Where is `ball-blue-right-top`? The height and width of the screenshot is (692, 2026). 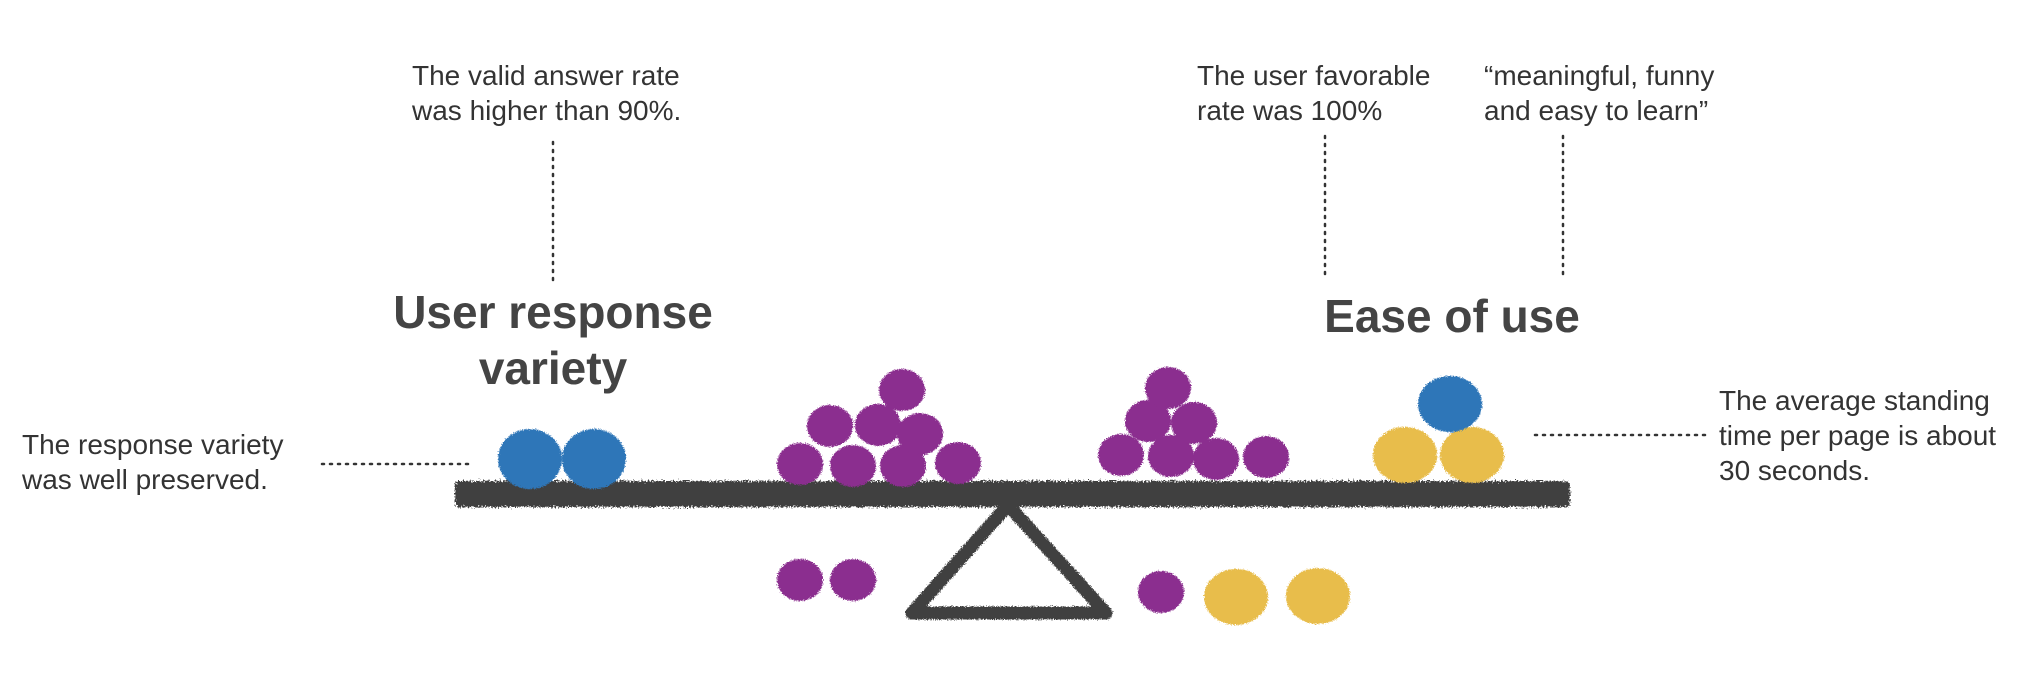 ball-blue-right-top is located at coordinates (1450, 404).